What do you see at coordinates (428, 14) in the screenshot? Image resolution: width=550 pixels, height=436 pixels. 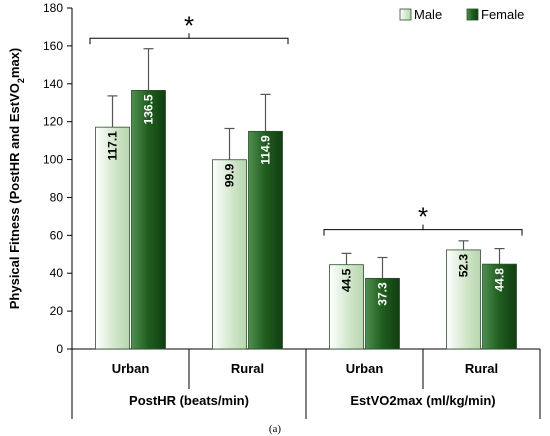 I see `legend-label-male: Male` at bounding box center [428, 14].